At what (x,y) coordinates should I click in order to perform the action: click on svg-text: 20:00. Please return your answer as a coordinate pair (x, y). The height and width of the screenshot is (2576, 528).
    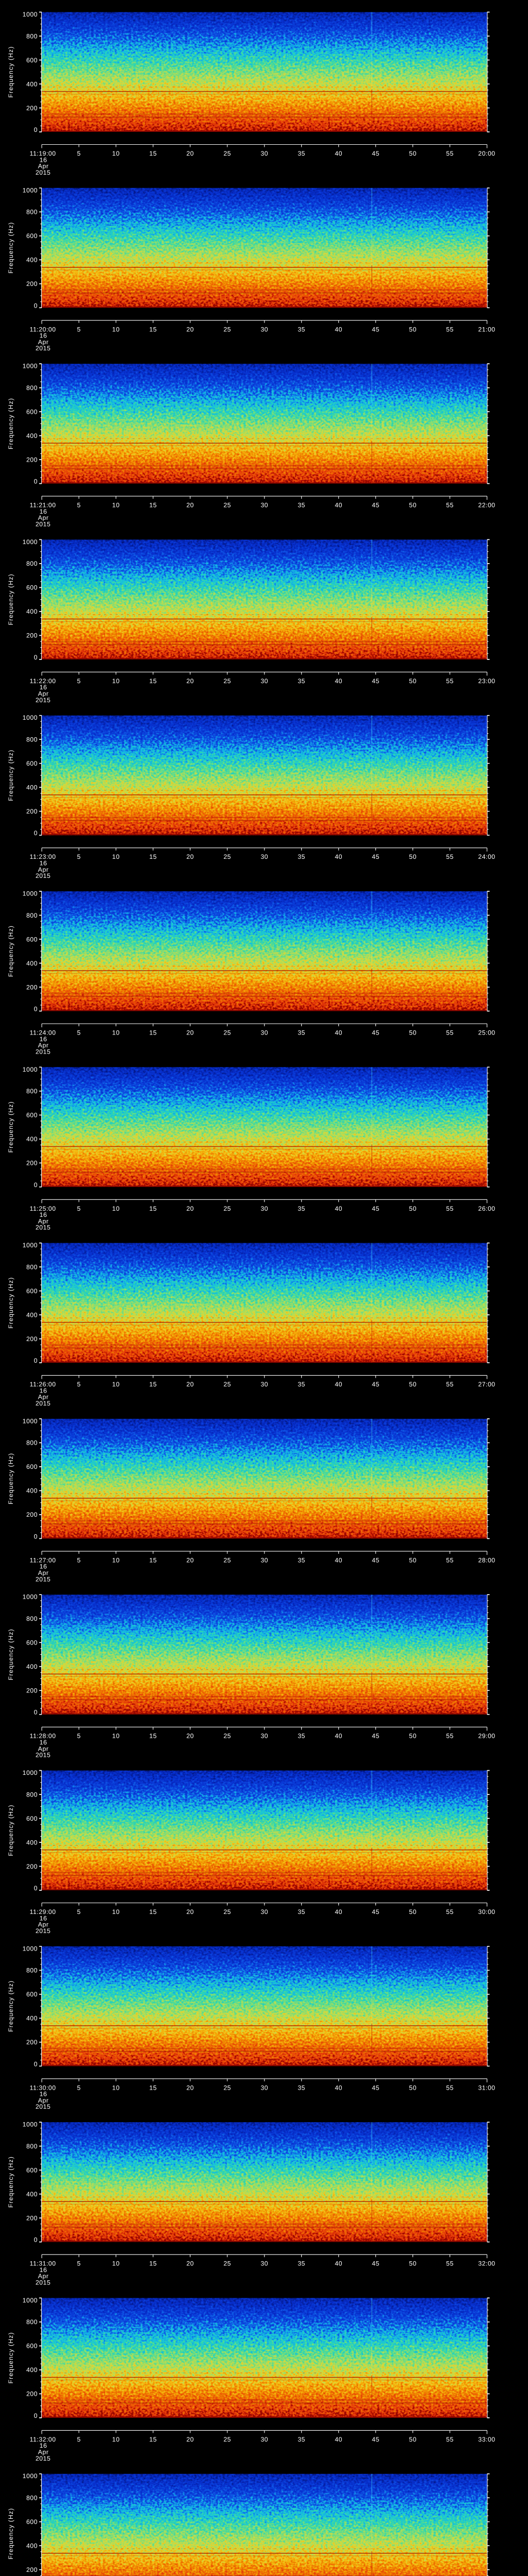
    Looking at the image, I should click on (486, 153).